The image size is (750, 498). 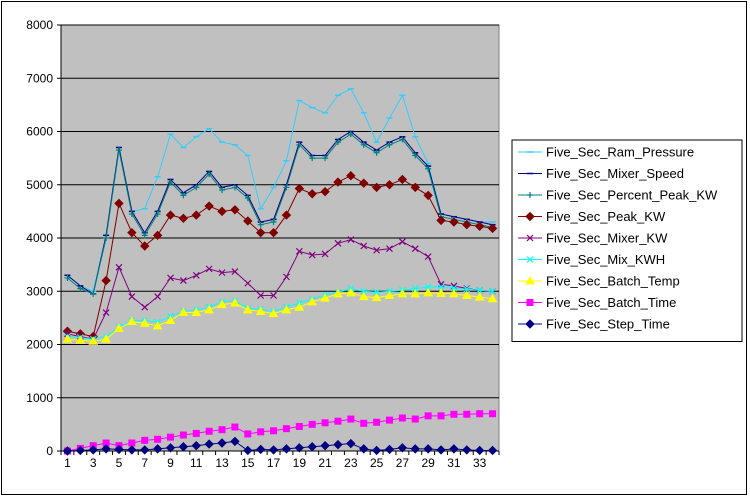 What do you see at coordinates (480, 463) in the screenshot?
I see `x-tick-label: 33` at bounding box center [480, 463].